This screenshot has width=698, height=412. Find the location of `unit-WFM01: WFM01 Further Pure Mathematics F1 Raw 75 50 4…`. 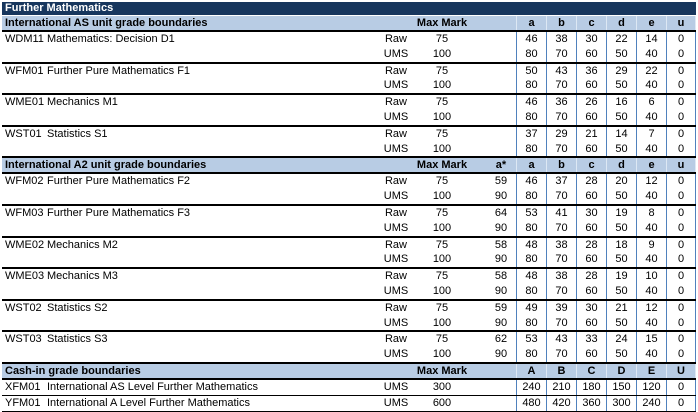

unit-WFM01: WFM01 Further Pure Mathematics F1 Raw 75 50 4… is located at coordinates (349, 79).